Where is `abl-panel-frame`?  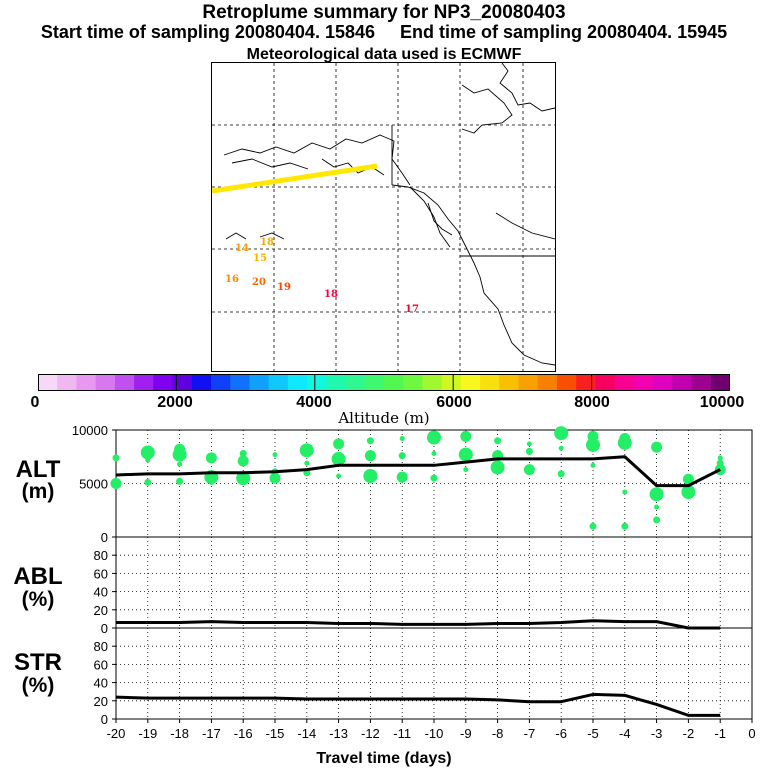
abl-panel-frame is located at coordinates (434, 582).